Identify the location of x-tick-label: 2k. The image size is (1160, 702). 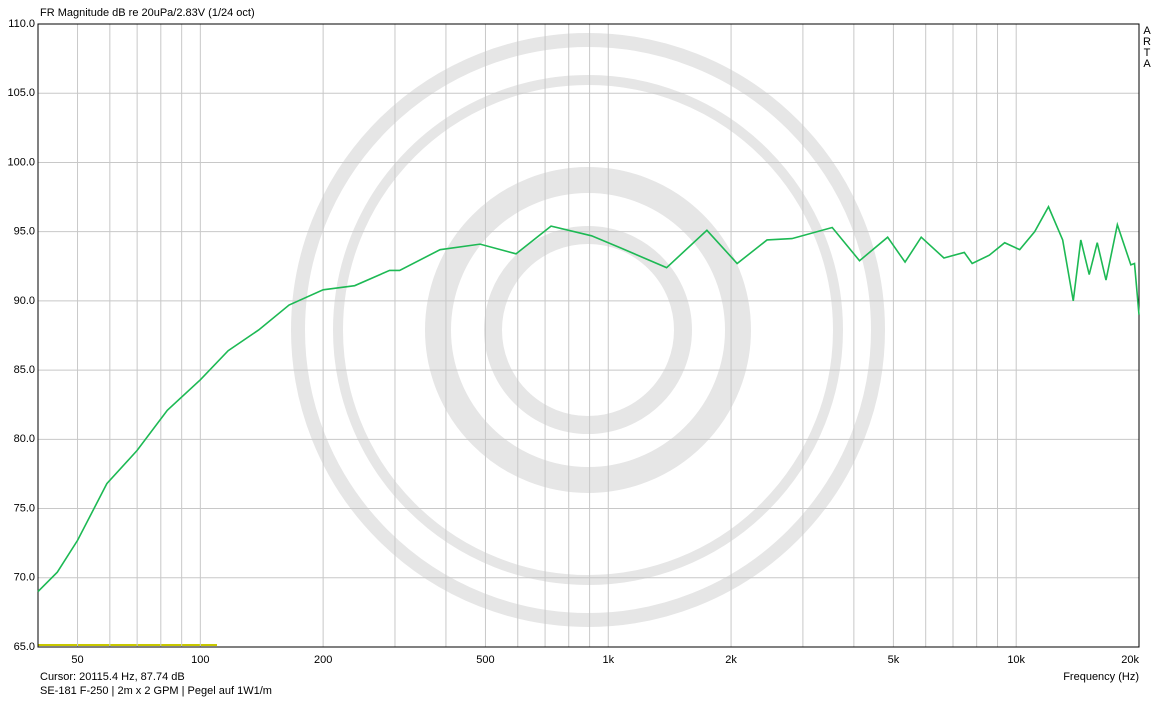
(731, 660).